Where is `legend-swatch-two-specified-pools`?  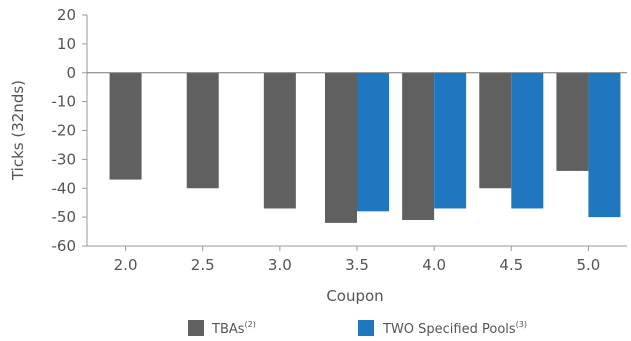 legend-swatch-two-specified-pools is located at coordinates (366, 328).